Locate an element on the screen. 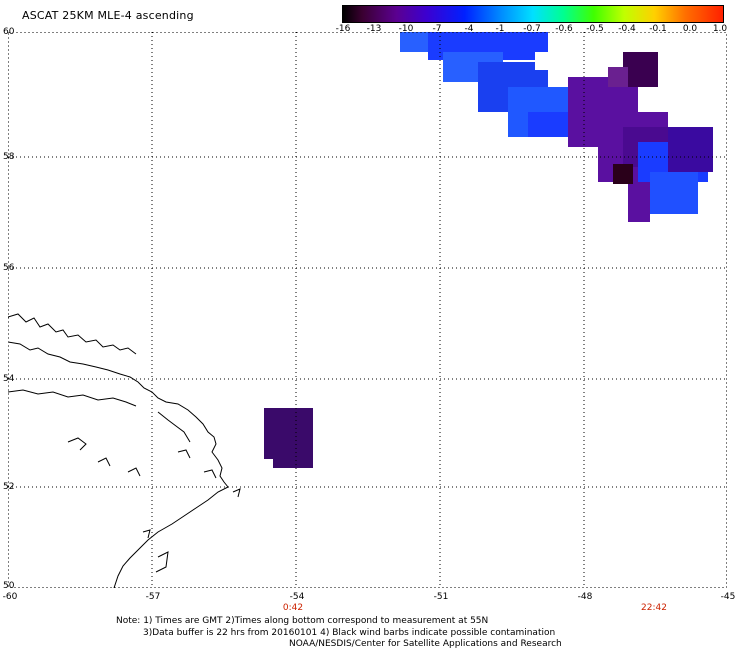 This screenshot has height=650, width=740. legend-tick: -0.4 is located at coordinates (627, 29).